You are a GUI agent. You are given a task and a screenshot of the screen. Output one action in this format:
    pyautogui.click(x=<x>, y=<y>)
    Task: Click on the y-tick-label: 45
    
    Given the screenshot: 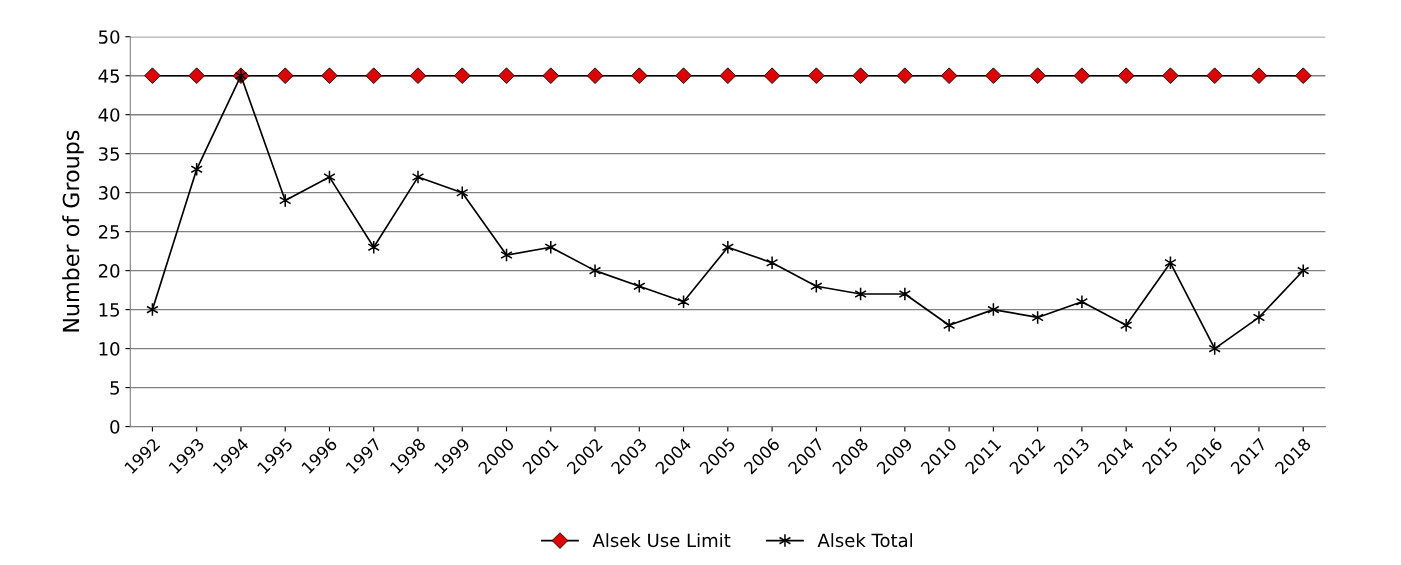 What is the action you would take?
    pyautogui.click(x=108, y=76)
    